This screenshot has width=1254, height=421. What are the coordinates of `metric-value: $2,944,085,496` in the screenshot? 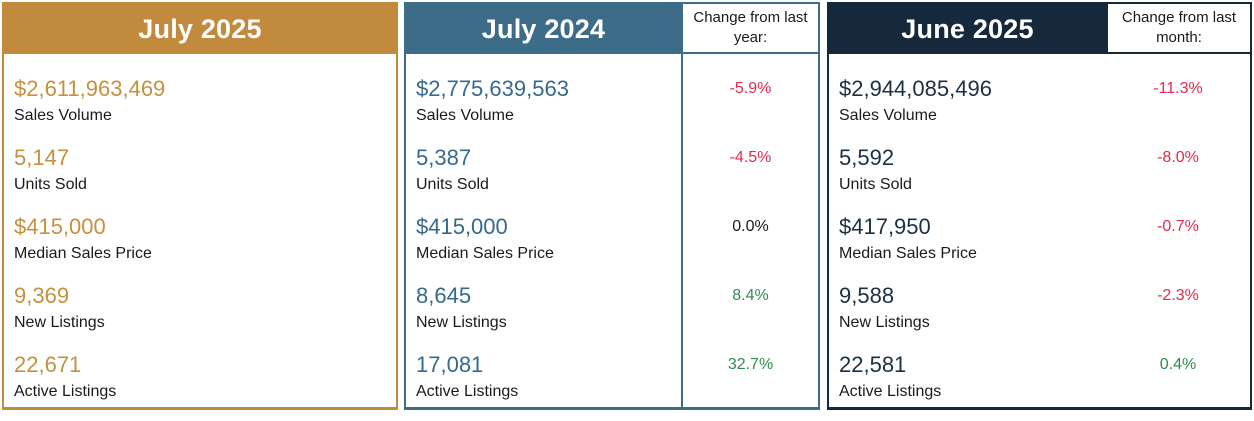 It's located at (915, 88).